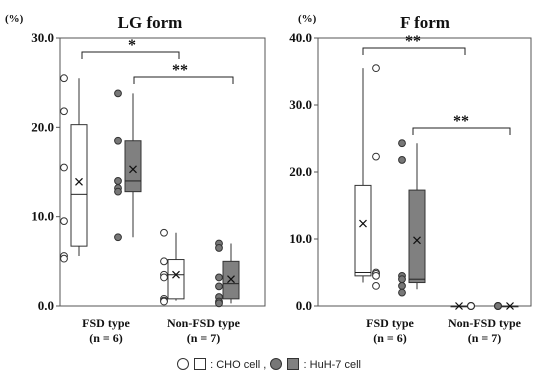 The width and height of the screenshot is (537, 378). I want to click on y-unit-0: (%), so click(14, 19).